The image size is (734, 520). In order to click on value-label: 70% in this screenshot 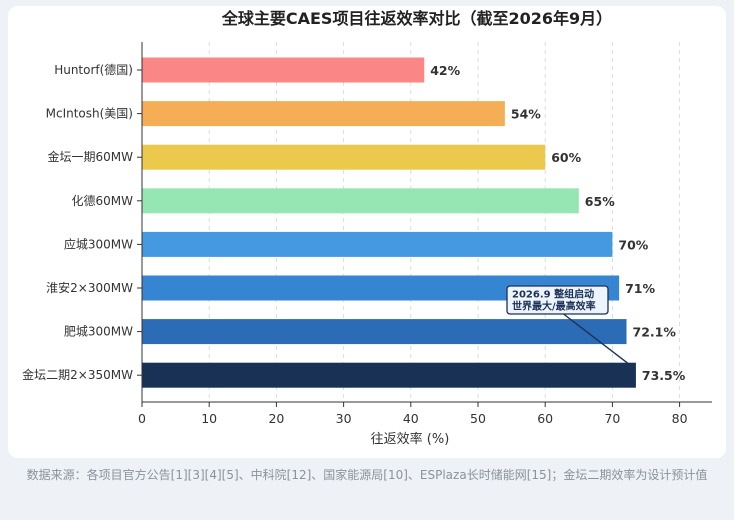, I will do `click(633, 244)`.